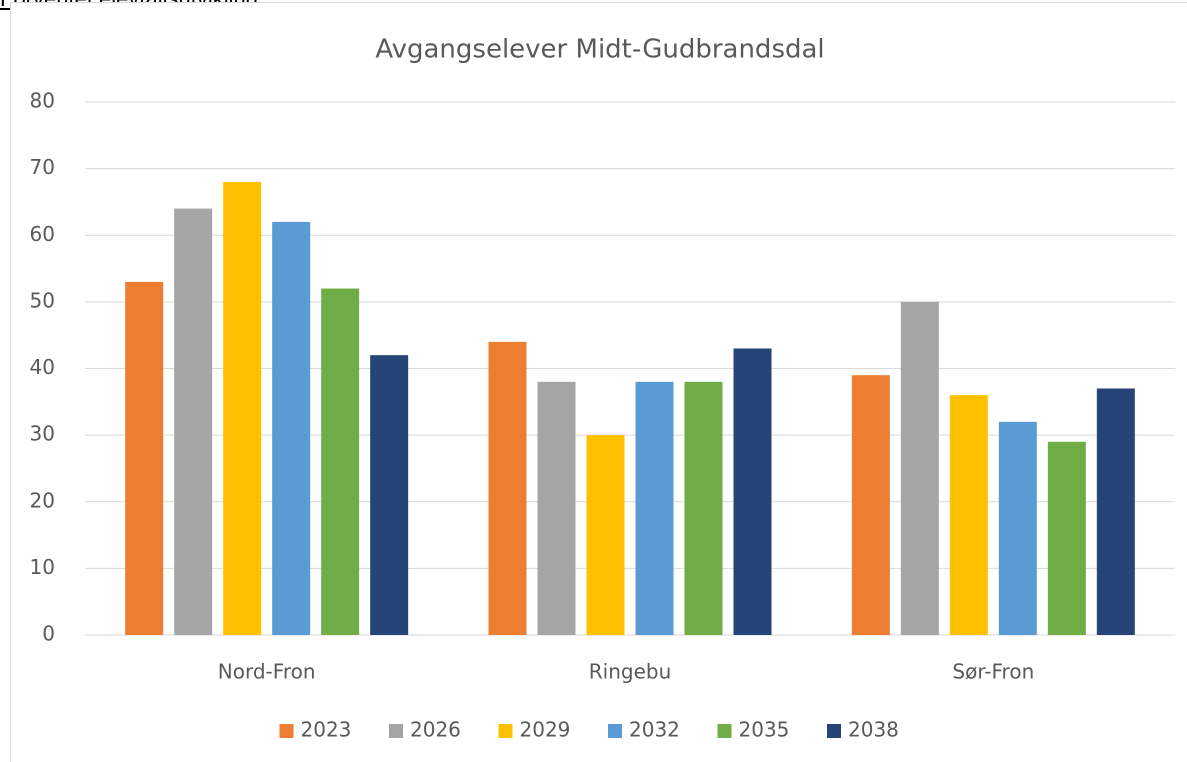  Describe the element at coordinates (873, 730) in the screenshot. I see `legend-label: 2038` at that location.